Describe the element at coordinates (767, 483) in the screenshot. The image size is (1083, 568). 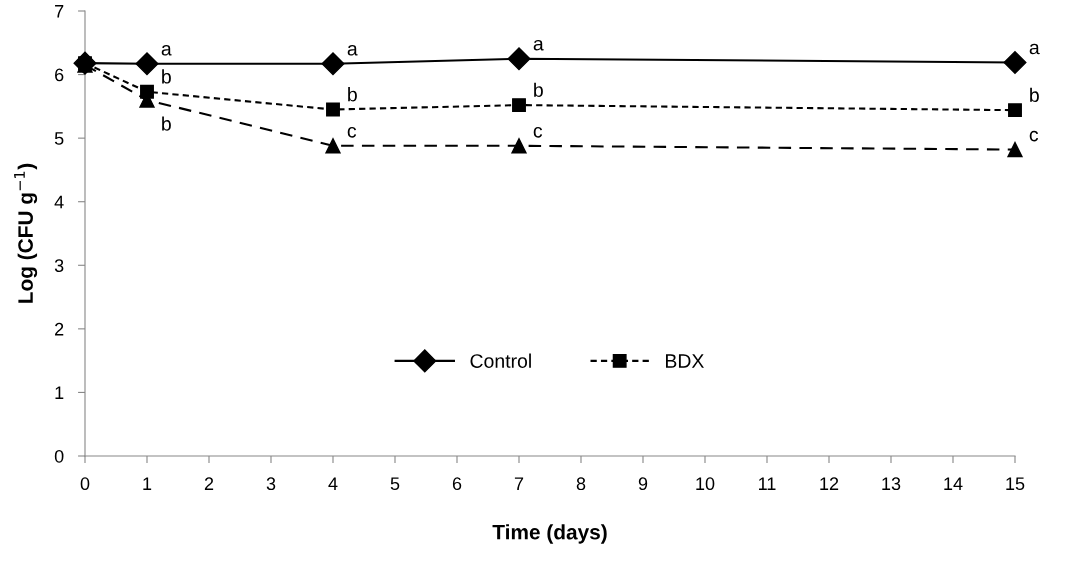
I see `x-tick-label: 11` at that location.